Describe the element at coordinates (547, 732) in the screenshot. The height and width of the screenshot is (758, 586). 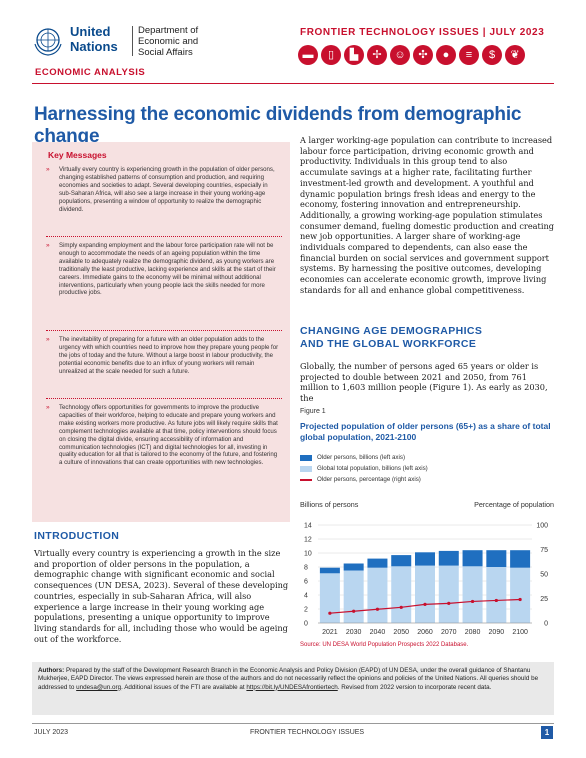
I see `page-number: 1` at that location.